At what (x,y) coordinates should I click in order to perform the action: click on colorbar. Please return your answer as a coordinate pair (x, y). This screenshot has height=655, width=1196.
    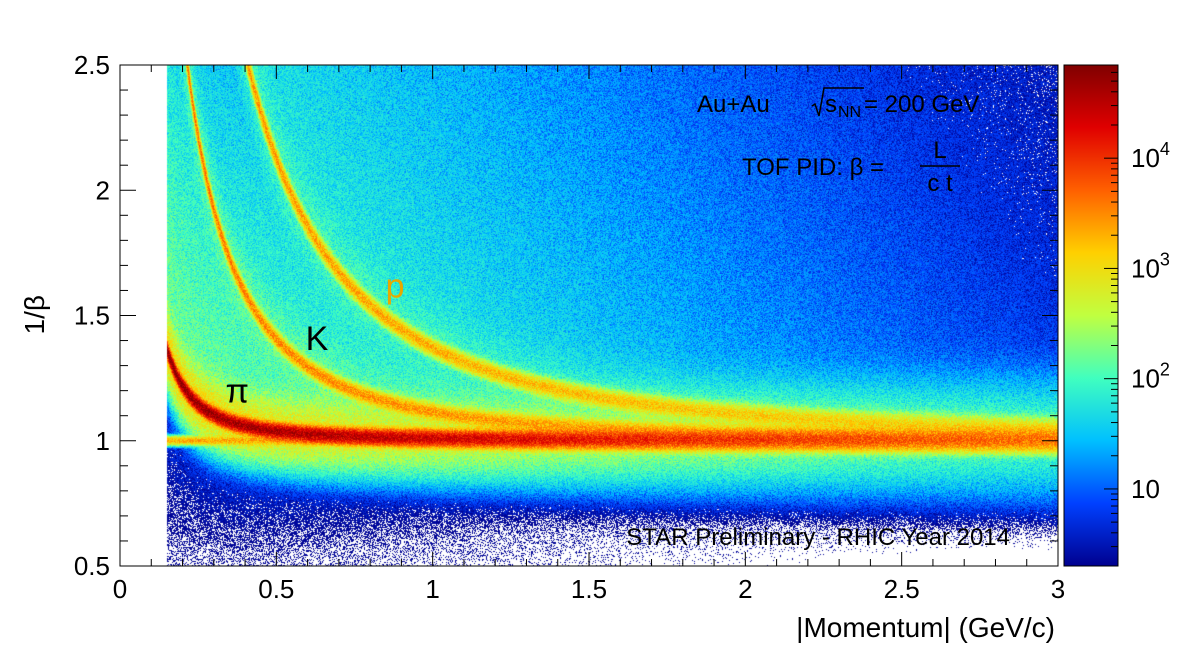
    Looking at the image, I should click on (1091, 315).